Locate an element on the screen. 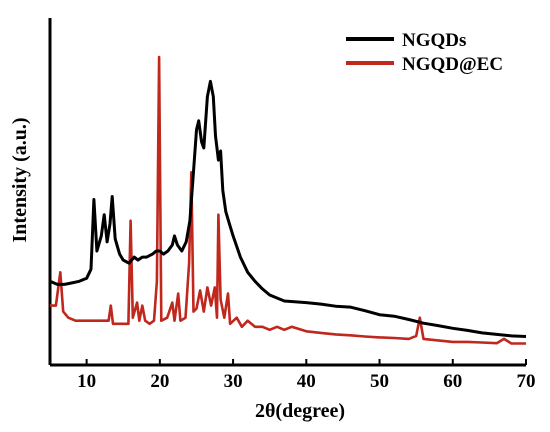  x-axis-ticks: 10 20 30 40 50 60 70 is located at coordinates (306, 375).